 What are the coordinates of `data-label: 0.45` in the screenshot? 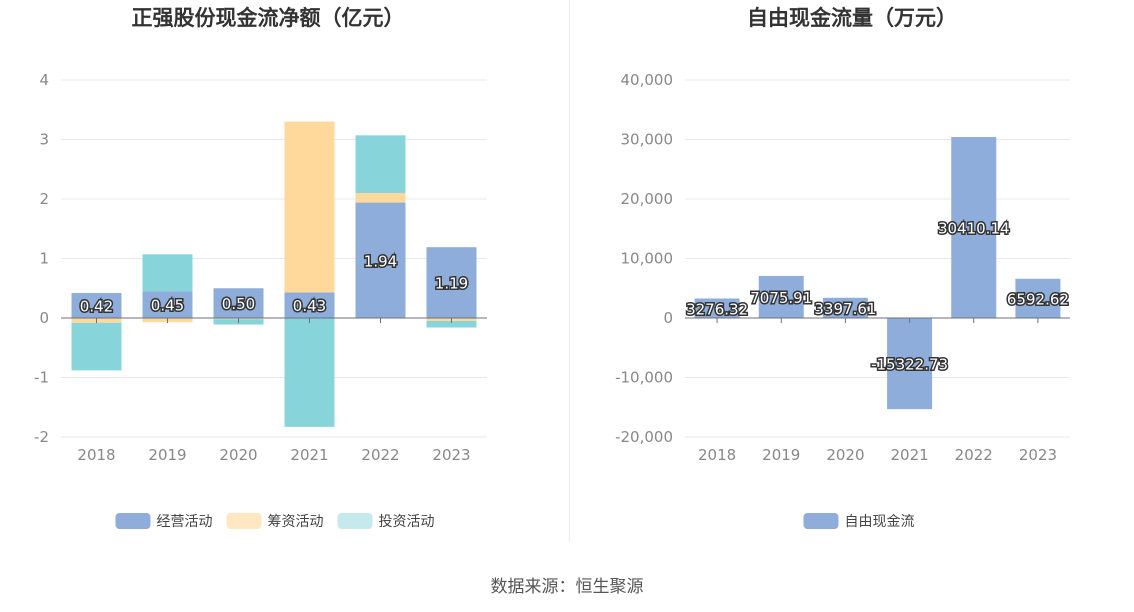 It's located at (167, 306).